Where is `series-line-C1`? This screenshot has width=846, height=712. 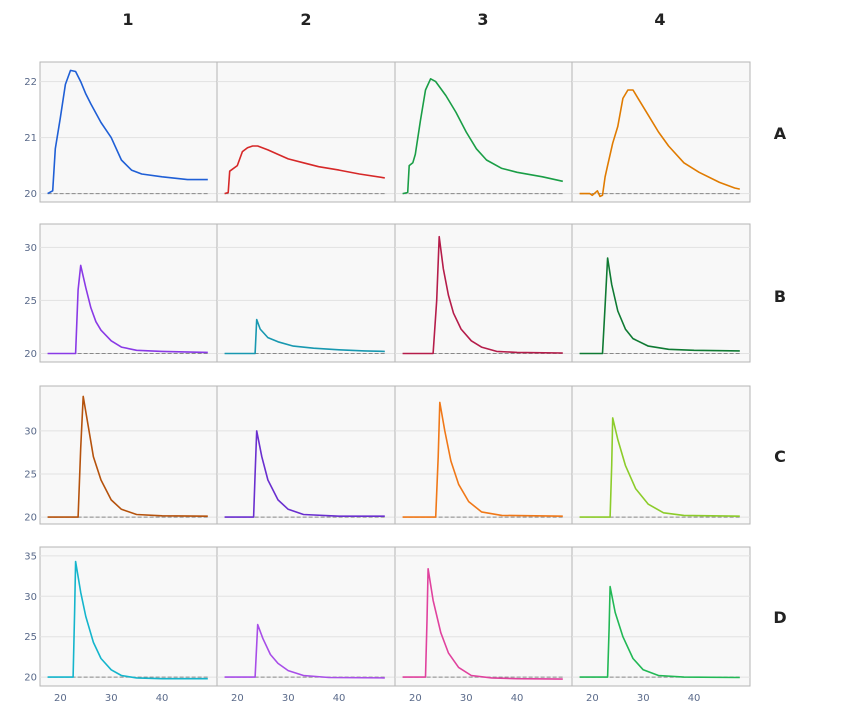
series-line-C1 is located at coordinates (127, 456).